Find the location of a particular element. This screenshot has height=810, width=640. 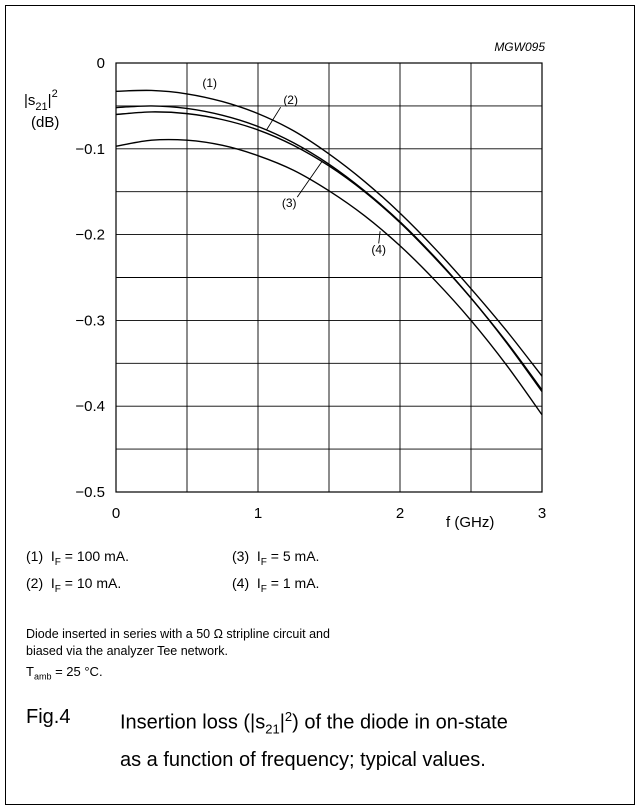

caption-part: Insertion loss (|s is located at coordinates (193, 722).